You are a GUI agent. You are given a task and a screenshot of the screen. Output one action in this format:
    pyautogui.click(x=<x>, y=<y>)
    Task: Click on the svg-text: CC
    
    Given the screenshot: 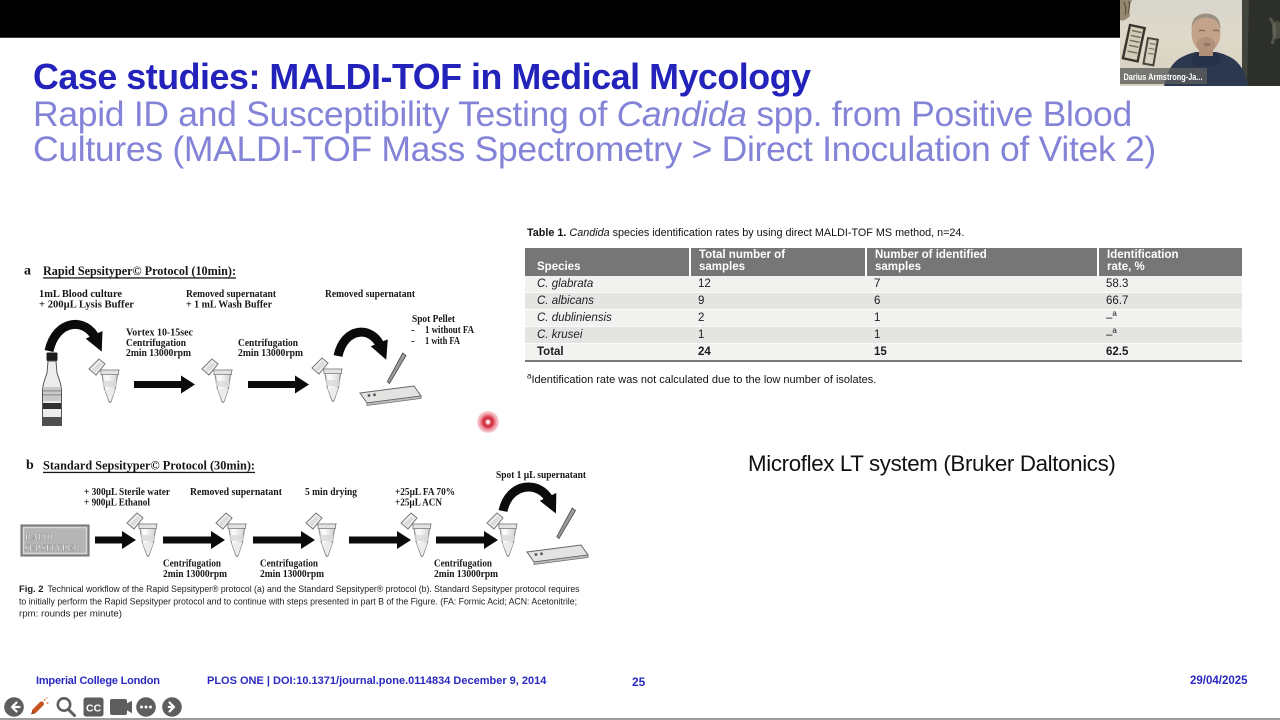 What is the action you would take?
    pyautogui.click(x=94, y=709)
    